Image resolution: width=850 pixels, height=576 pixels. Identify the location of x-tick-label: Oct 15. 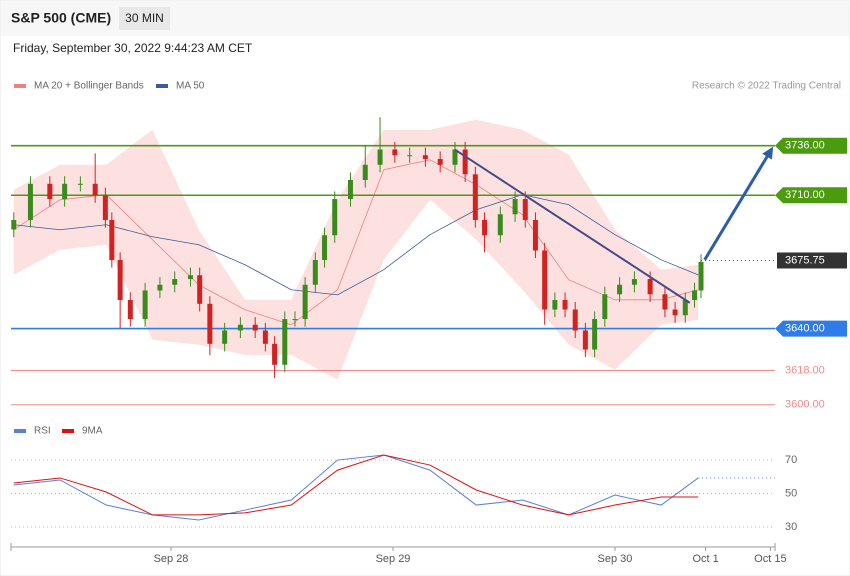
(770, 559).